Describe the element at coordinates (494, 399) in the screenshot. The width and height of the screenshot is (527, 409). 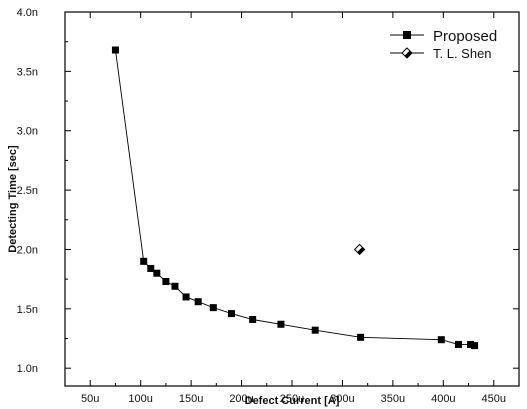
I see `x-tick-label: 450u` at that location.